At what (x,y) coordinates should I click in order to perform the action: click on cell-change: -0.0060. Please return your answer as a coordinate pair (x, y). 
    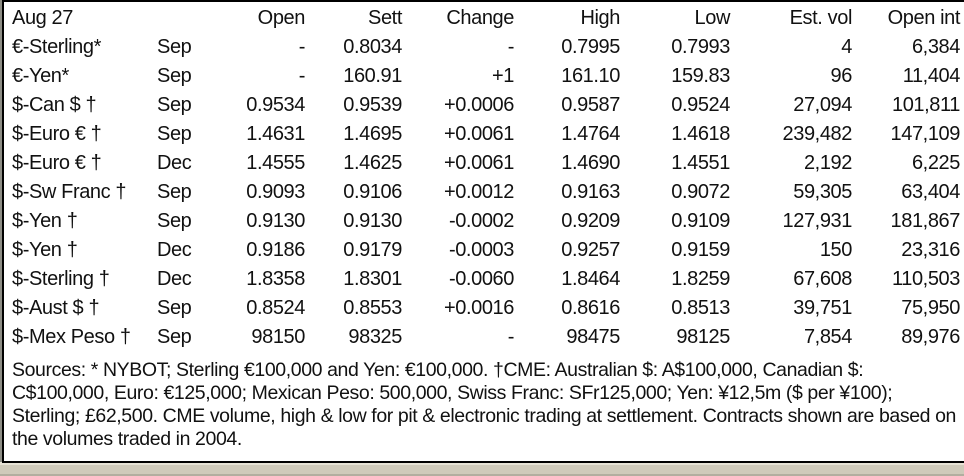
    Looking at the image, I should click on (481, 279).